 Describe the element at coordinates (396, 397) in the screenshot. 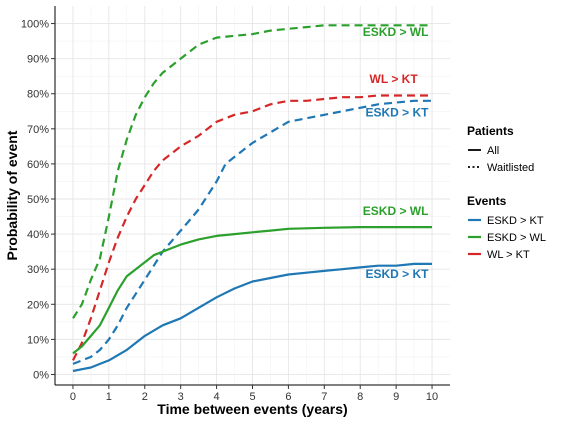

I see `x-tick-label: 9` at that location.